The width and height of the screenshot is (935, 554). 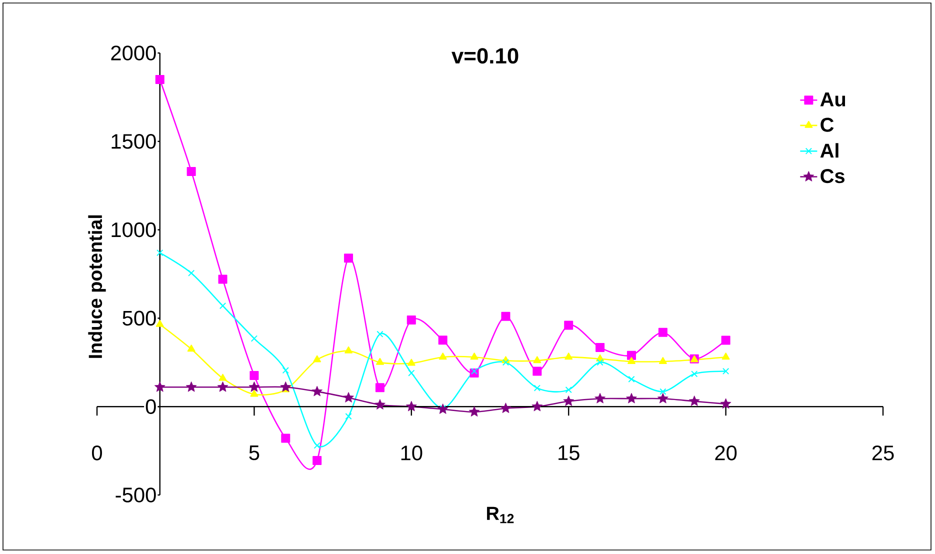 I want to click on x-tick-label: 15, so click(x=569, y=453).